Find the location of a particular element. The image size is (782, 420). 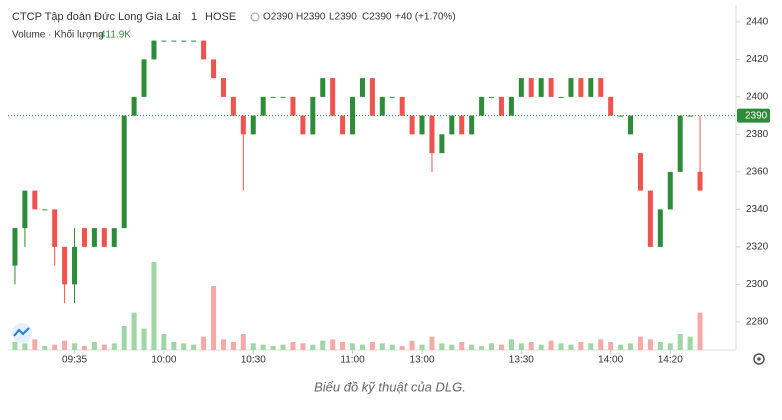

legend-value: L2390 is located at coordinates (343, 17).